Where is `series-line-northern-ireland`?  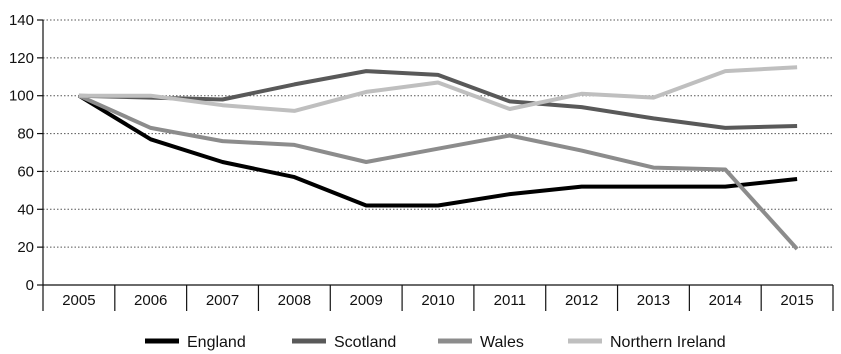
series-line-northern-ireland is located at coordinates (438, 89).